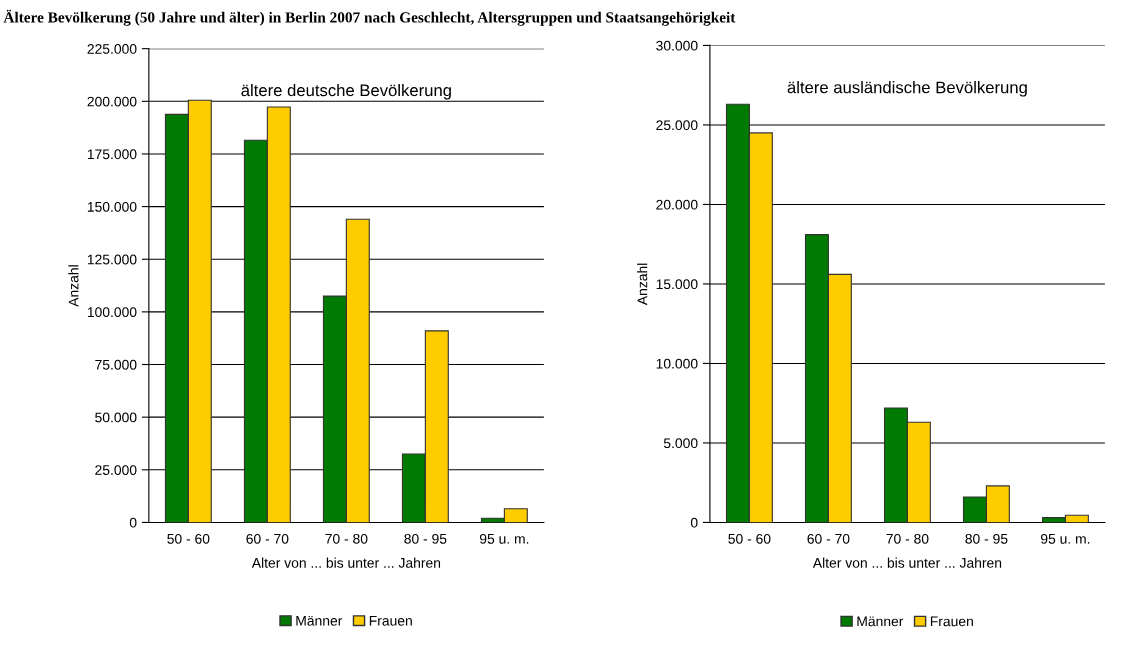  What do you see at coordinates (907, 89) in the screenshot?
I see `annotation: ältere ausländische Bevölkerung` at bounding box center [907, 89].